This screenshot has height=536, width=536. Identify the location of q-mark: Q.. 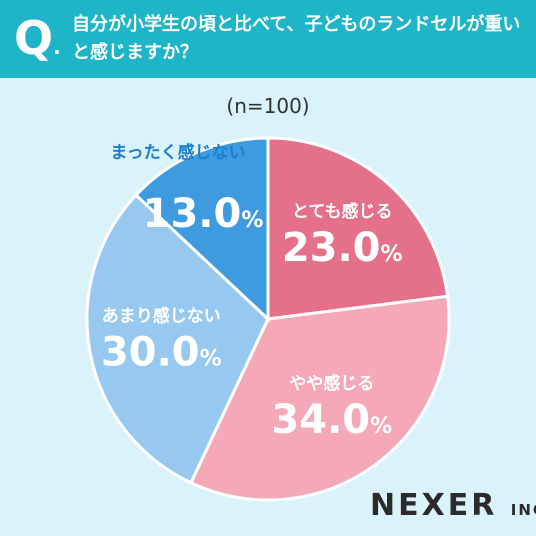
(37, 38).